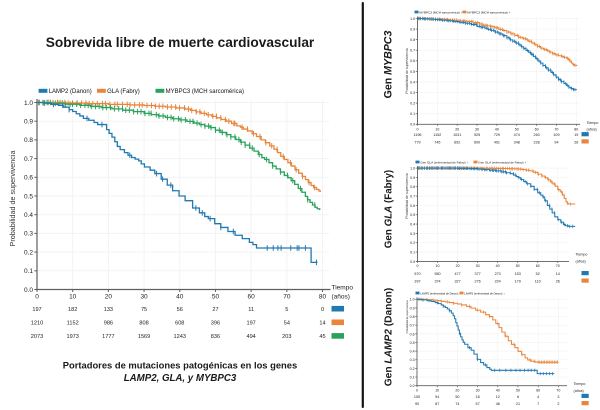  Describe the element at coordinates (37, 337) in the screenshot. I see `svg-text: 2073` at that location.